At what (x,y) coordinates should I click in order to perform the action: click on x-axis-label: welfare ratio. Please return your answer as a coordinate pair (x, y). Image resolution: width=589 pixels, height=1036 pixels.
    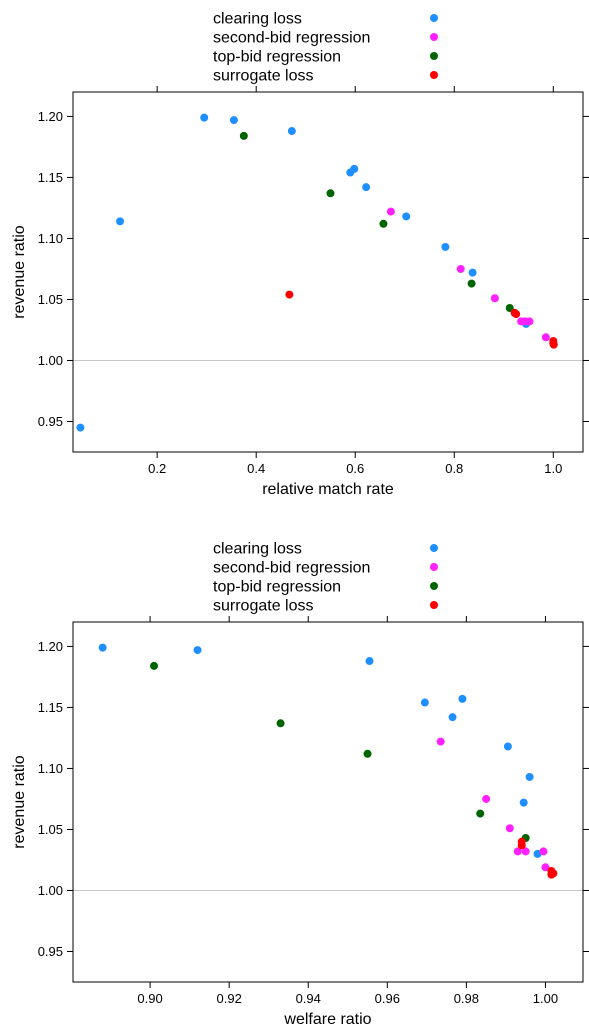
    Looking at the image, I should click on (327, 1019).